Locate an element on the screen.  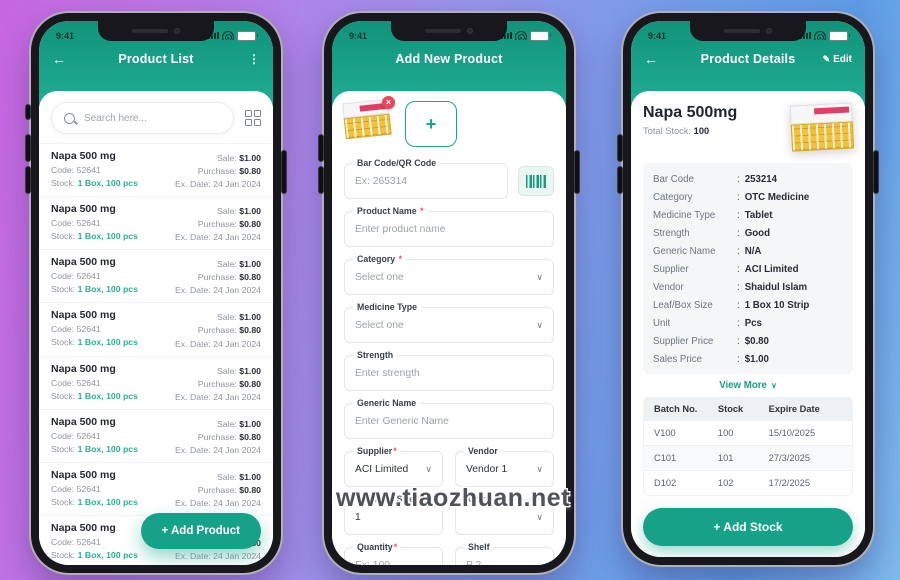
barcode-placeholder: Ex: 265314 is located at coordinates (381, 181).